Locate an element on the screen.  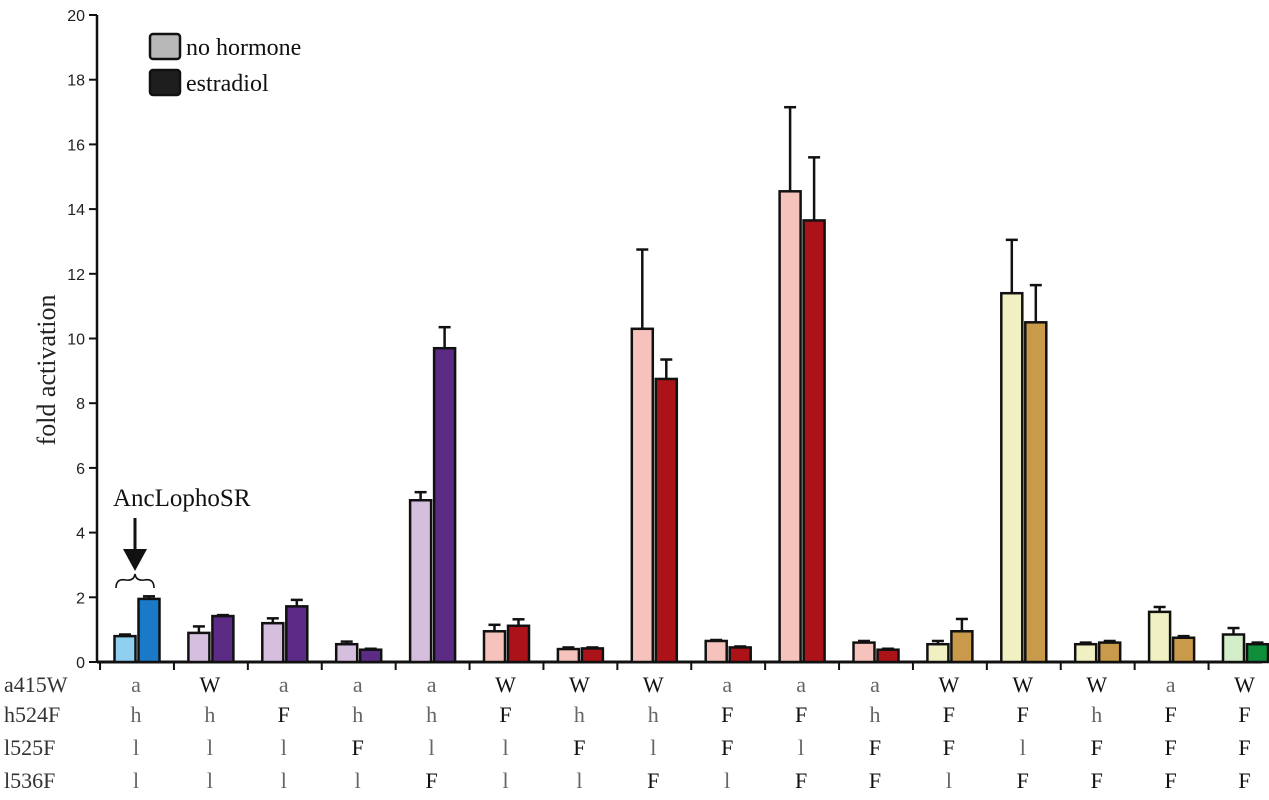
table-row-label: h524F is located at coordinates (32, 714).